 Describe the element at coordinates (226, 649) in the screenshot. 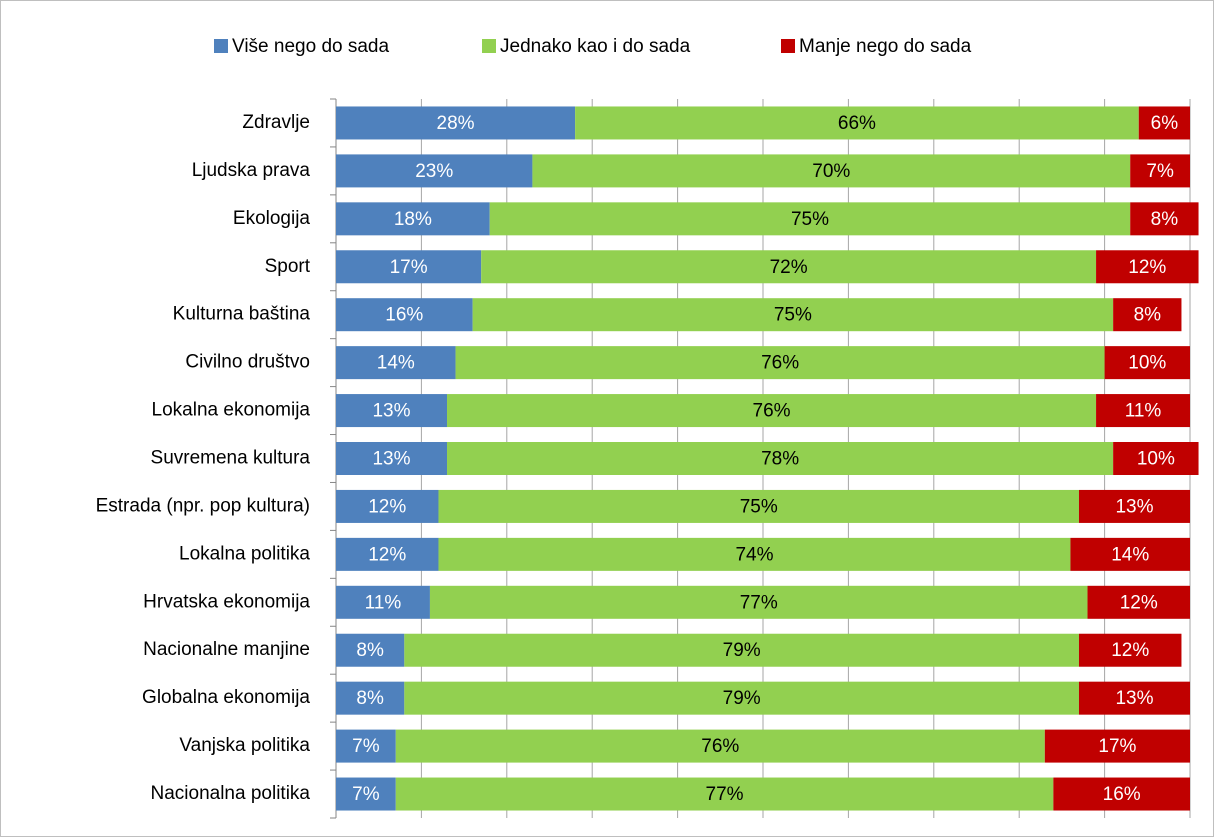

I see `category-label: Nacionalne manjine` at that location.